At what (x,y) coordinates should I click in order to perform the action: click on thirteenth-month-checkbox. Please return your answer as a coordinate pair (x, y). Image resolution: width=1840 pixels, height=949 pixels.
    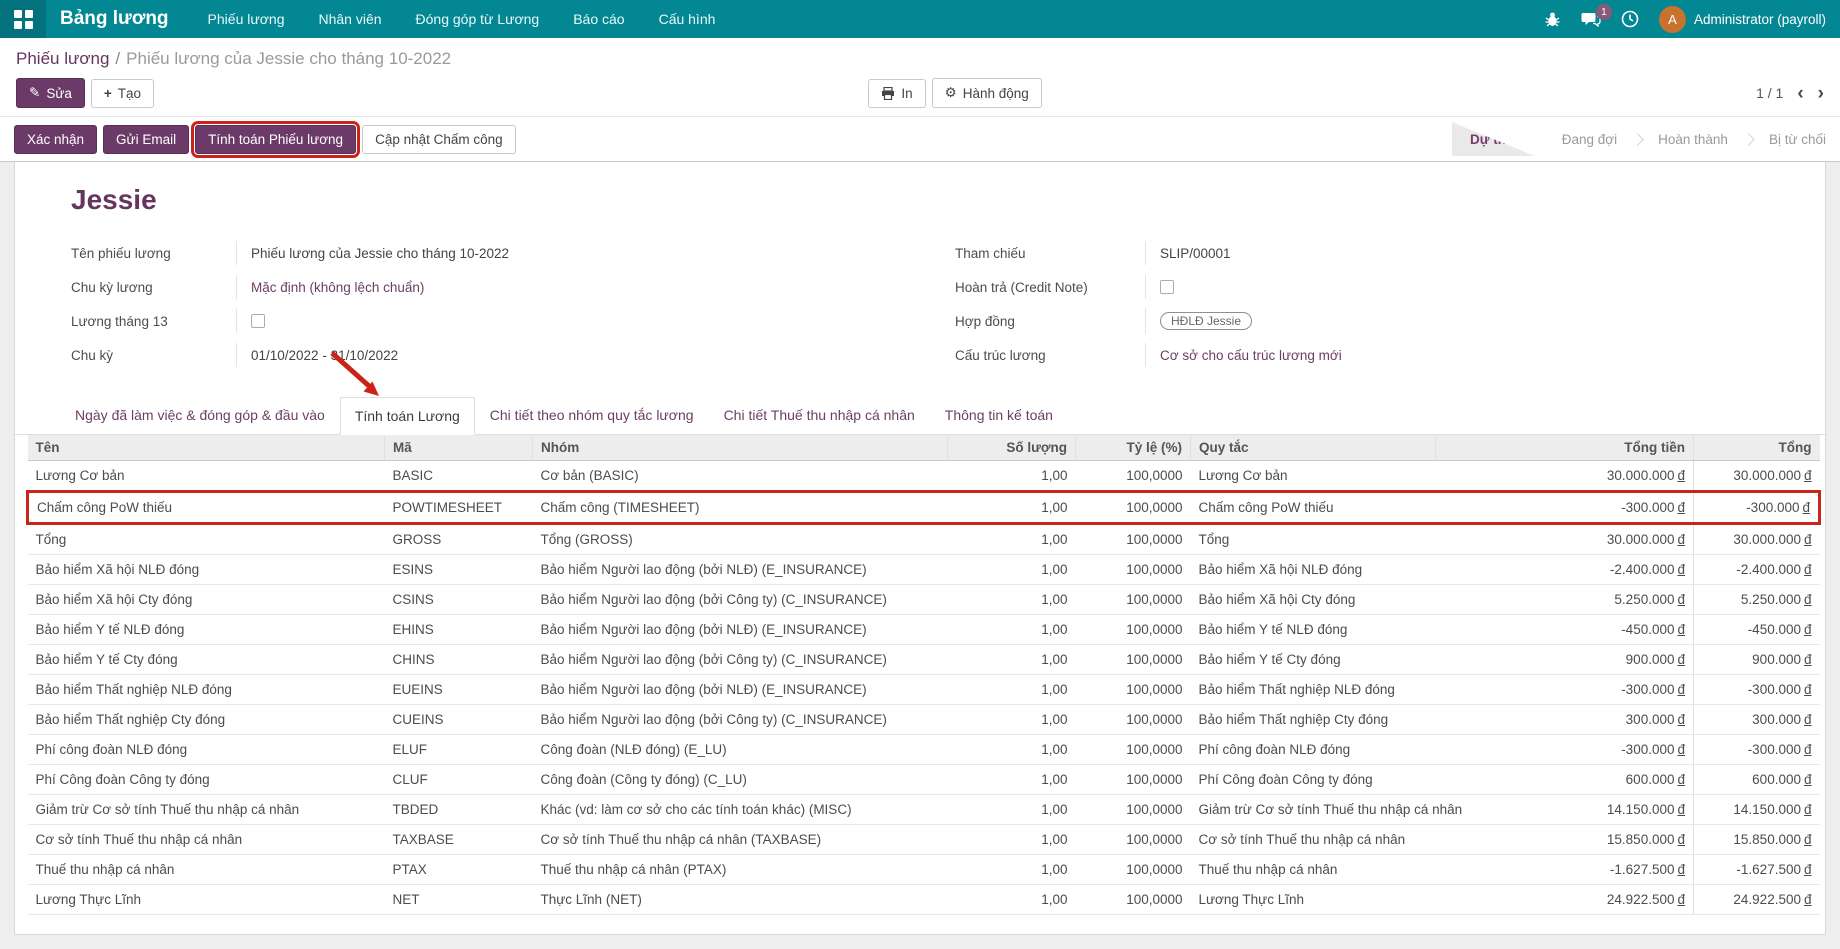
    Looking at the image, I should click on (258, 321).